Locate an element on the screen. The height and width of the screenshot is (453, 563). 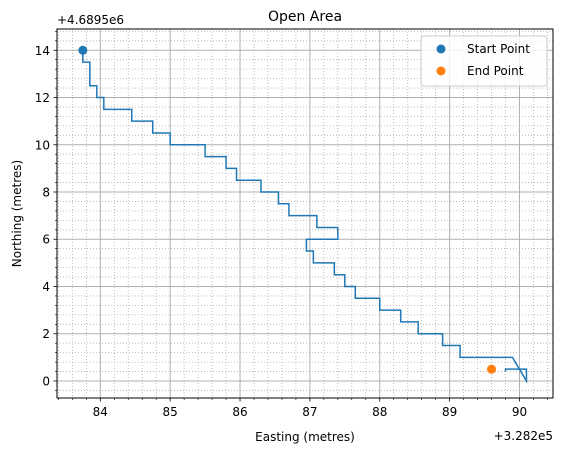
x-offset-label: +3.282e5 is located at coordinates (523, 436).